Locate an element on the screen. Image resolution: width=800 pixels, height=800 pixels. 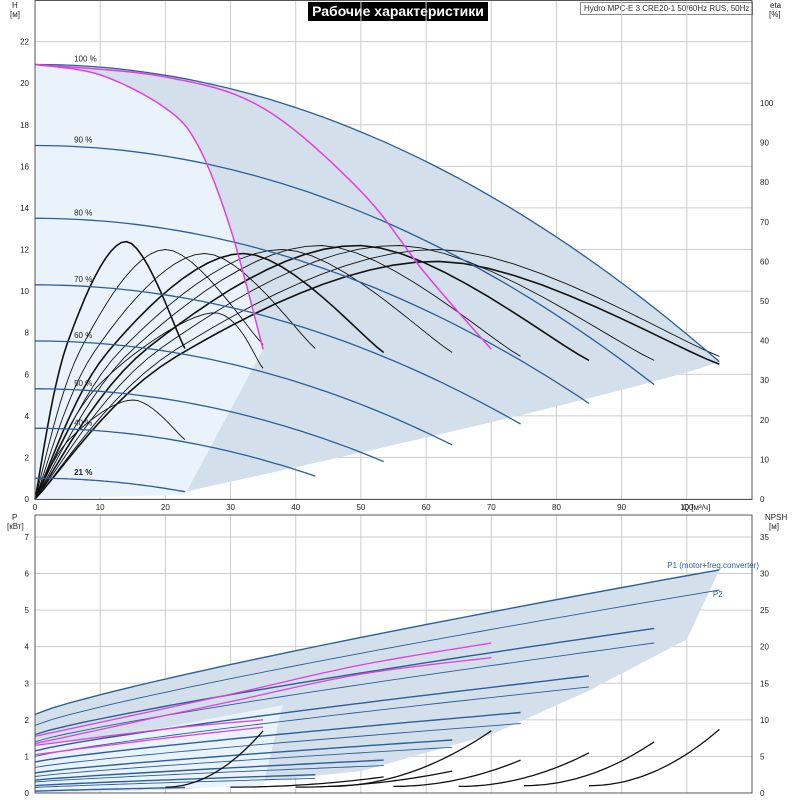
y2-tick-label: 80 is located at coordinates (764, 182).